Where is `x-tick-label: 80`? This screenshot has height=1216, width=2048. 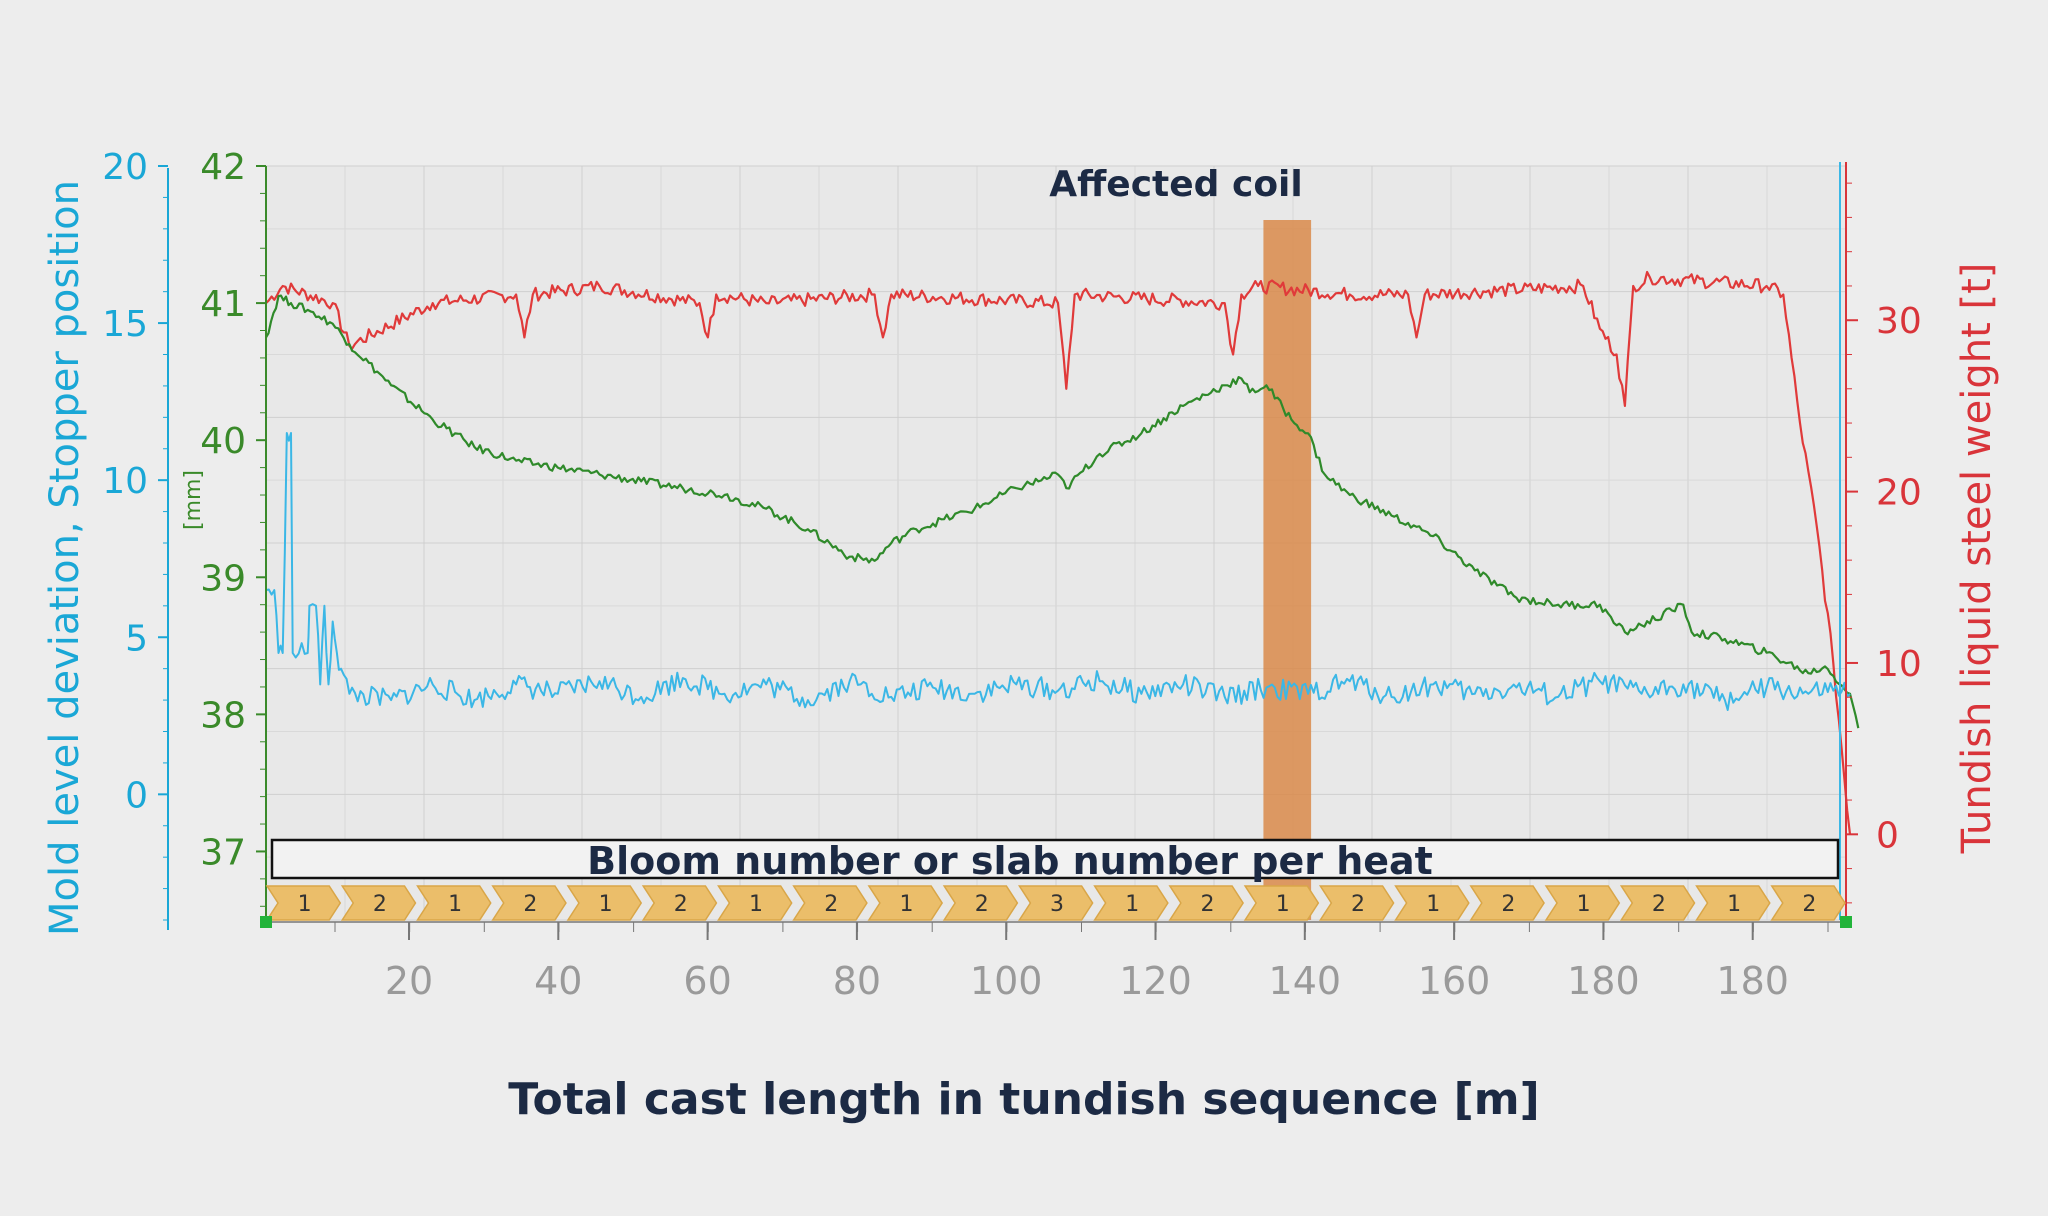 x-tick-label: 80 is located at coordinates (857, 981).